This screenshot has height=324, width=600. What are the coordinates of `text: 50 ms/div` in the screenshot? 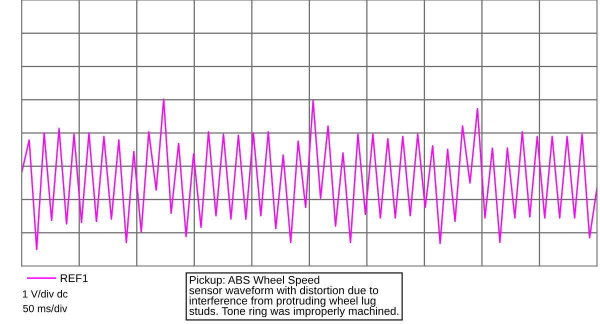 It's located at (45, 308).